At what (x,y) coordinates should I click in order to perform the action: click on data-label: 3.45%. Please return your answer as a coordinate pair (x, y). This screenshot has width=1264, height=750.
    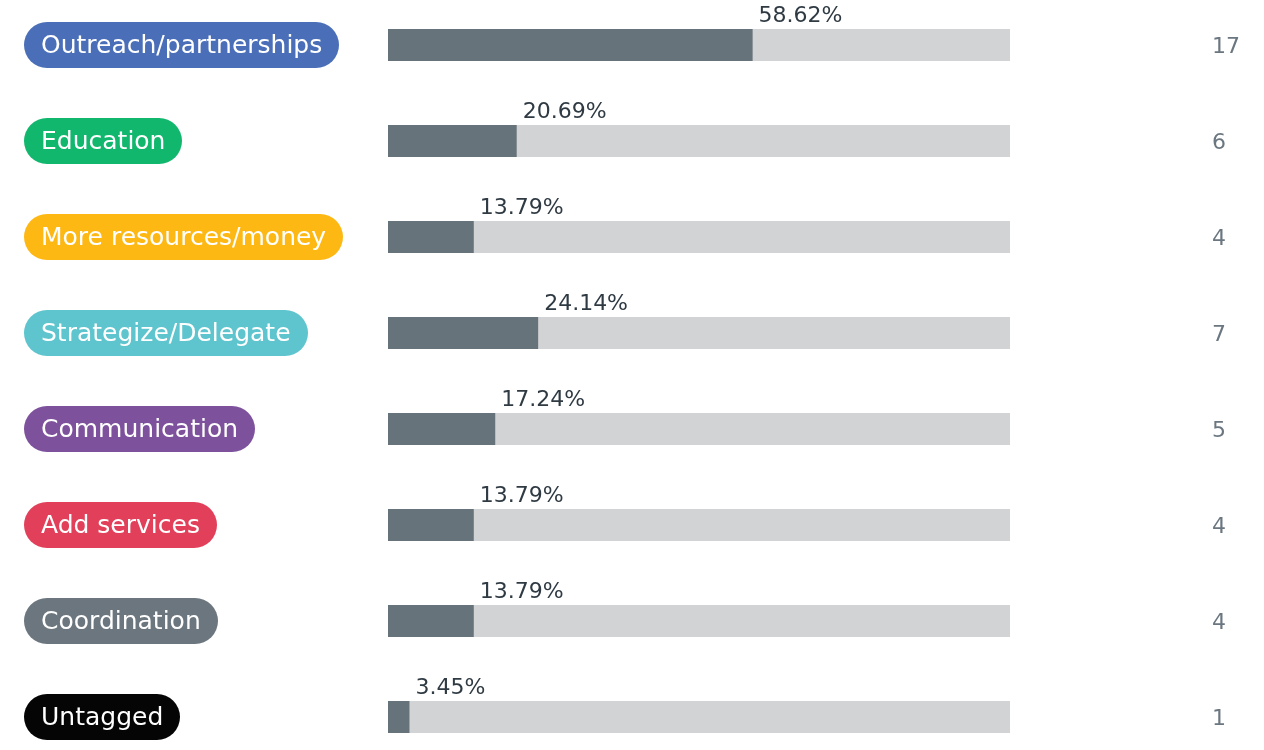
    Looking at the image, I should click on (450, 686).